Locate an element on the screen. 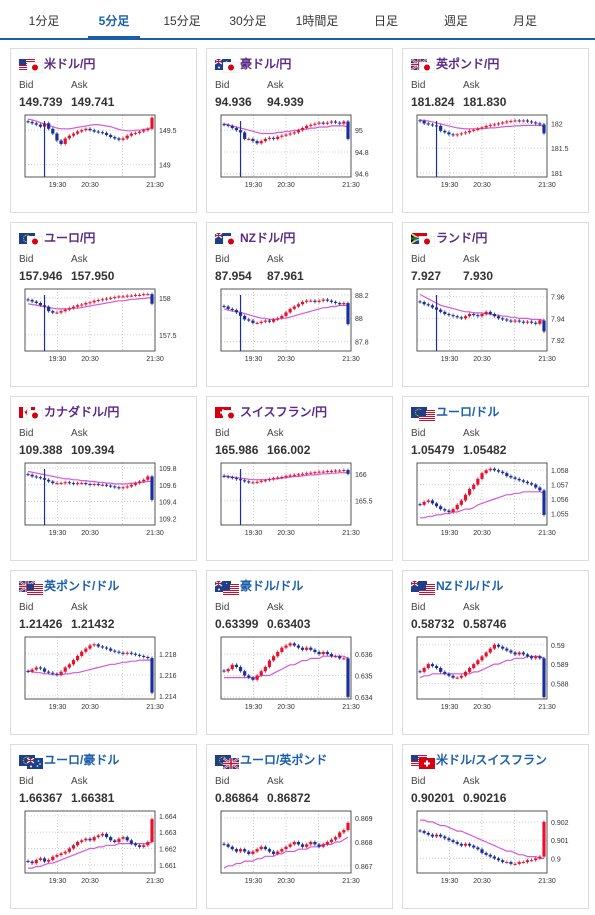  tab-3: 15分足 is located at coordinates (182, 21).